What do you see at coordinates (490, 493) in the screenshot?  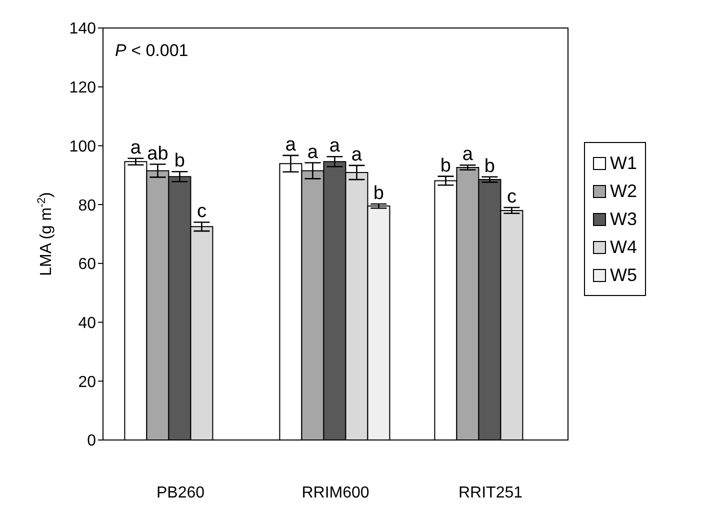 I see `x-tick-label: RRIT251` at bounding box center [490, 493].